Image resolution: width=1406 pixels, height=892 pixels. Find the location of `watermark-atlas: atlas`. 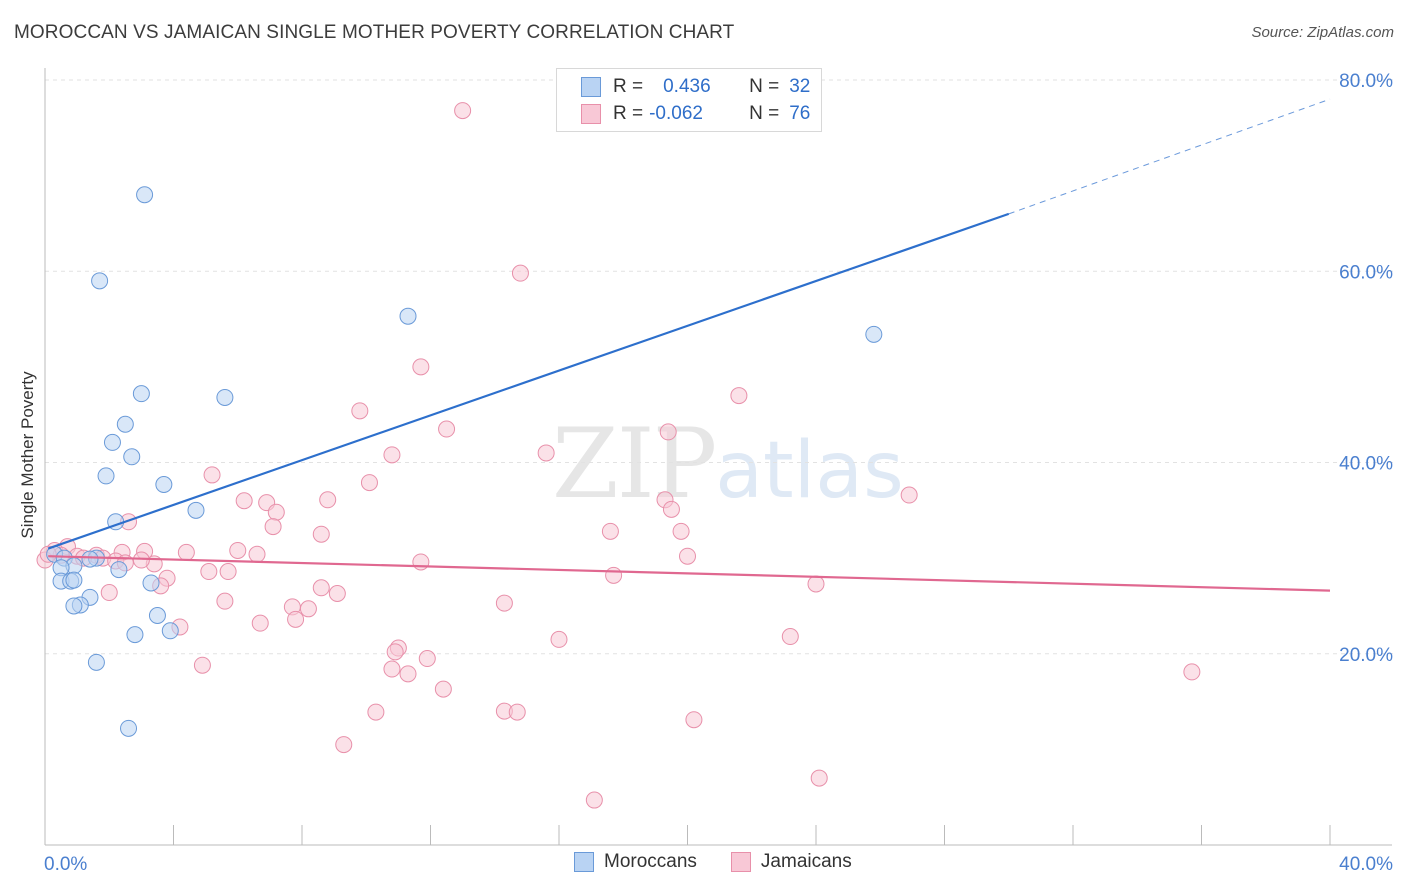

watermark-atlas: atlas is located at coordinates (809, 471).